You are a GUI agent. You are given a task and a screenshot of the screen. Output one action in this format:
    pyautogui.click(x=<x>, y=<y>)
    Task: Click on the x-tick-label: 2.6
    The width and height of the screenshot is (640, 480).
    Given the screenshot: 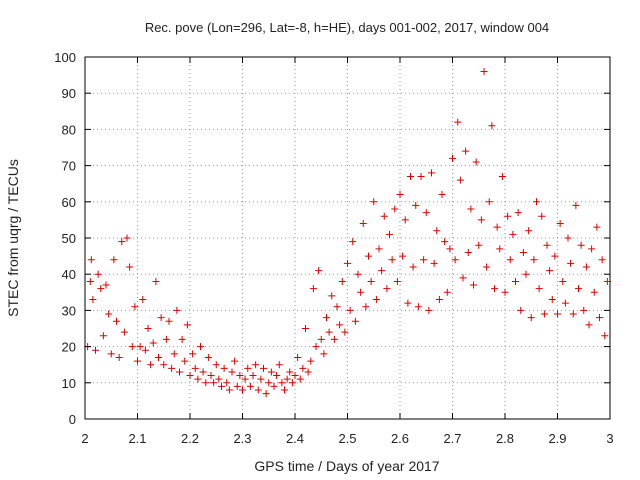 What is the action you would take?
    pyautogui.click(x=400, y=438)
    